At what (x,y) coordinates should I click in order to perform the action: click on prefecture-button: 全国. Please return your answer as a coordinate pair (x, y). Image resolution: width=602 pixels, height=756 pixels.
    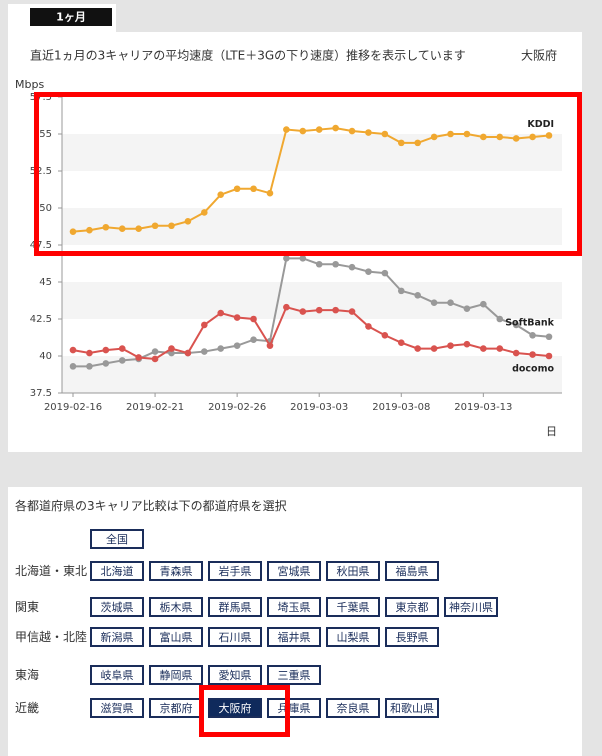
    Looking at the image, I should click on (117, 539).